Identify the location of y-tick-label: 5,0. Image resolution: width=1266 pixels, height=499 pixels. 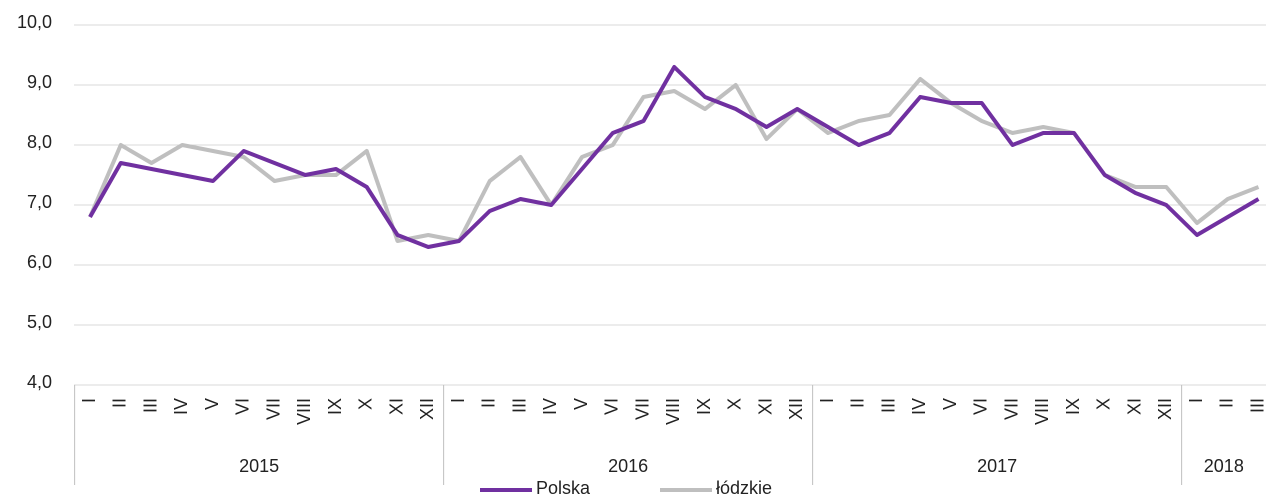
(39, 322).